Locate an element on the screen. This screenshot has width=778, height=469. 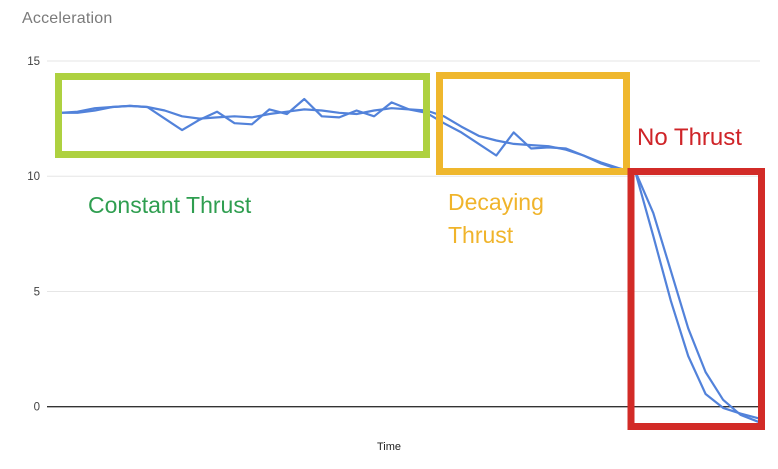
x-axis-title: Time is located at coordinates (389, 447).